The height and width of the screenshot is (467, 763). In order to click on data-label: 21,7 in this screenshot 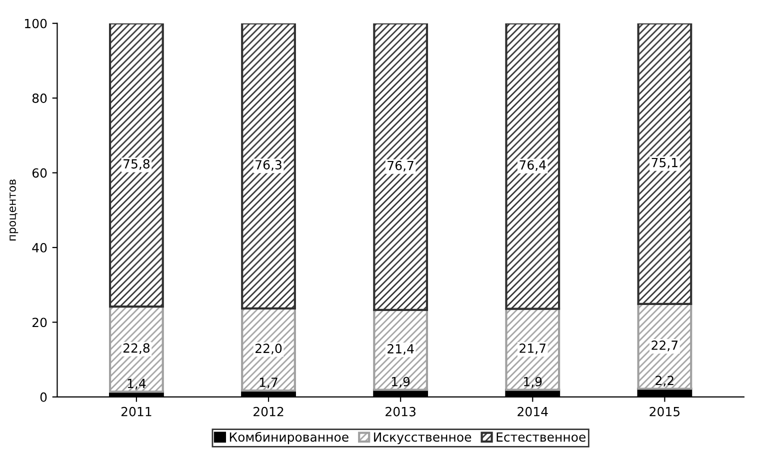, I will do `click(533, 348)`.